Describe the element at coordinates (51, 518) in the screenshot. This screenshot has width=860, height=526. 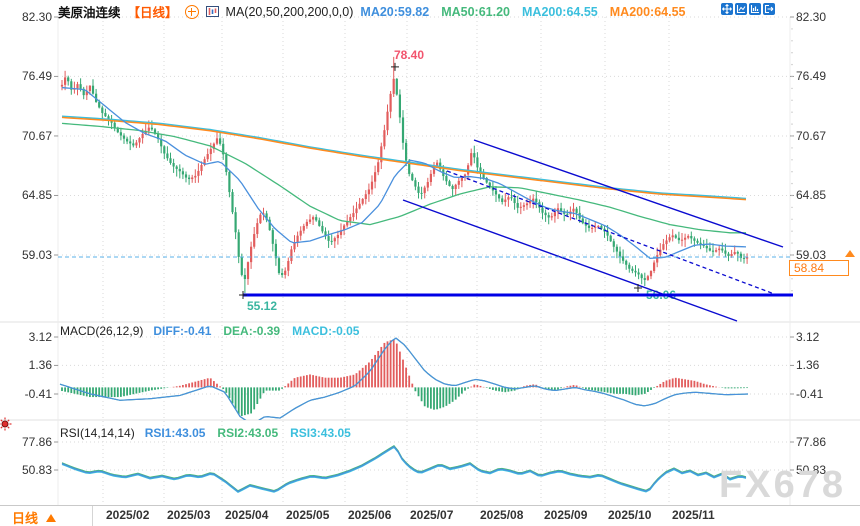
I see `timeframe-up-triangle-icon` at that location.